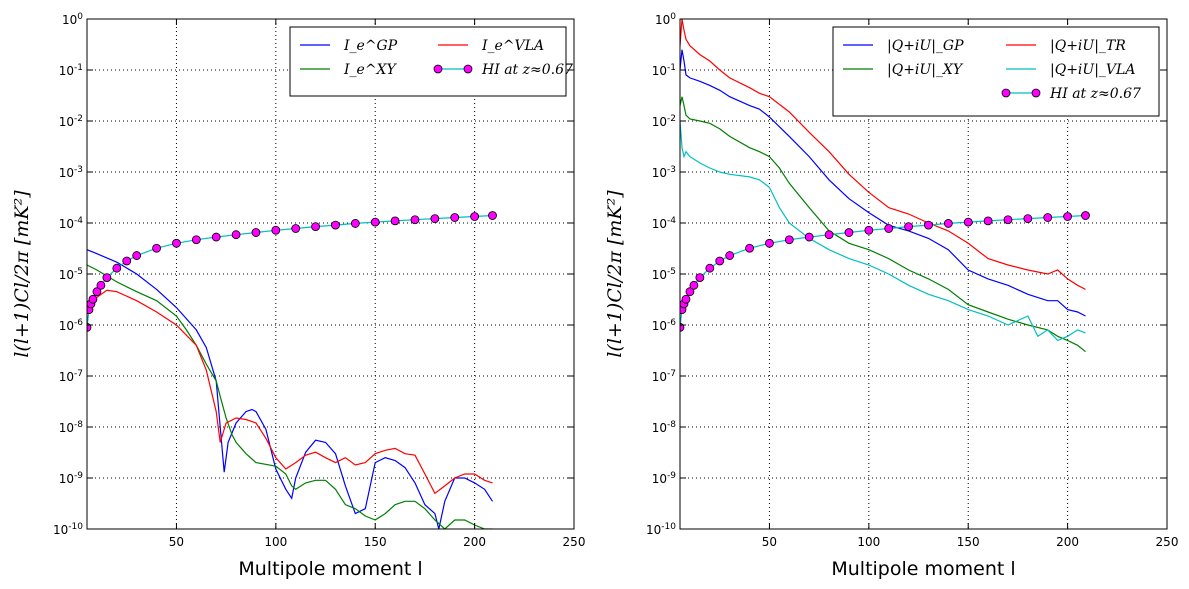  What do you see at coordinates (664, 121) in the screenshot?
I see `y-tick-label: 10⁻²` at bounding box center [664, 121].